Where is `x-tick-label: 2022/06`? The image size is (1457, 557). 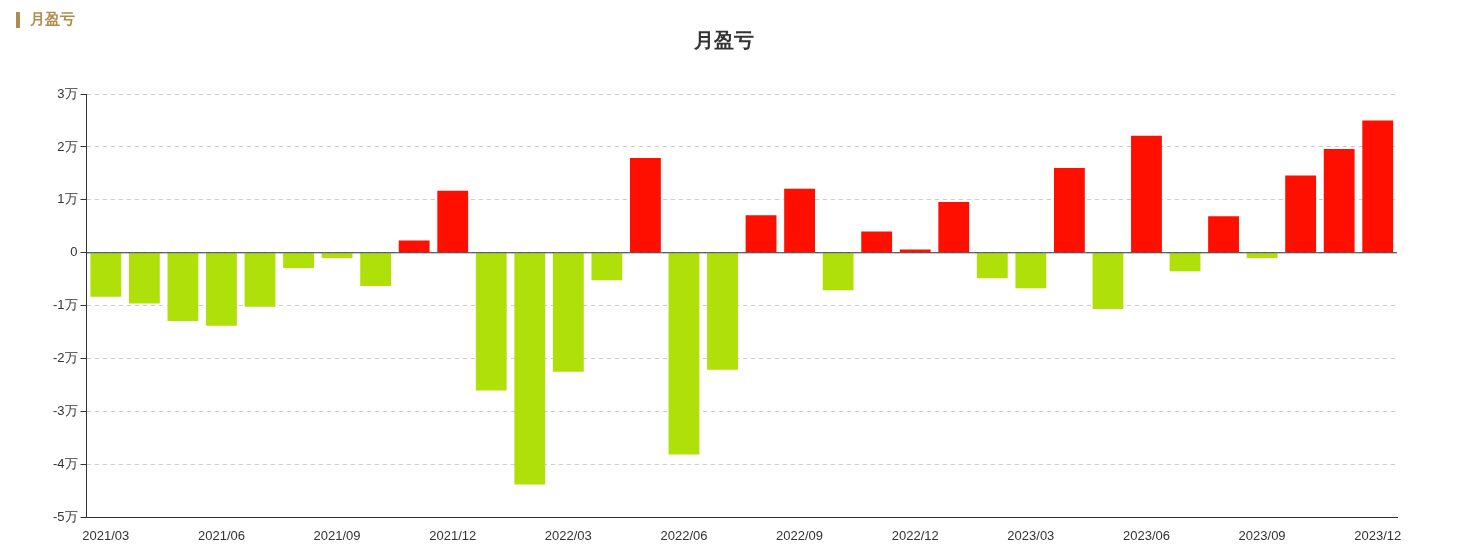 x-tick-label: 2022/06 is located at coordinates (684, 535).